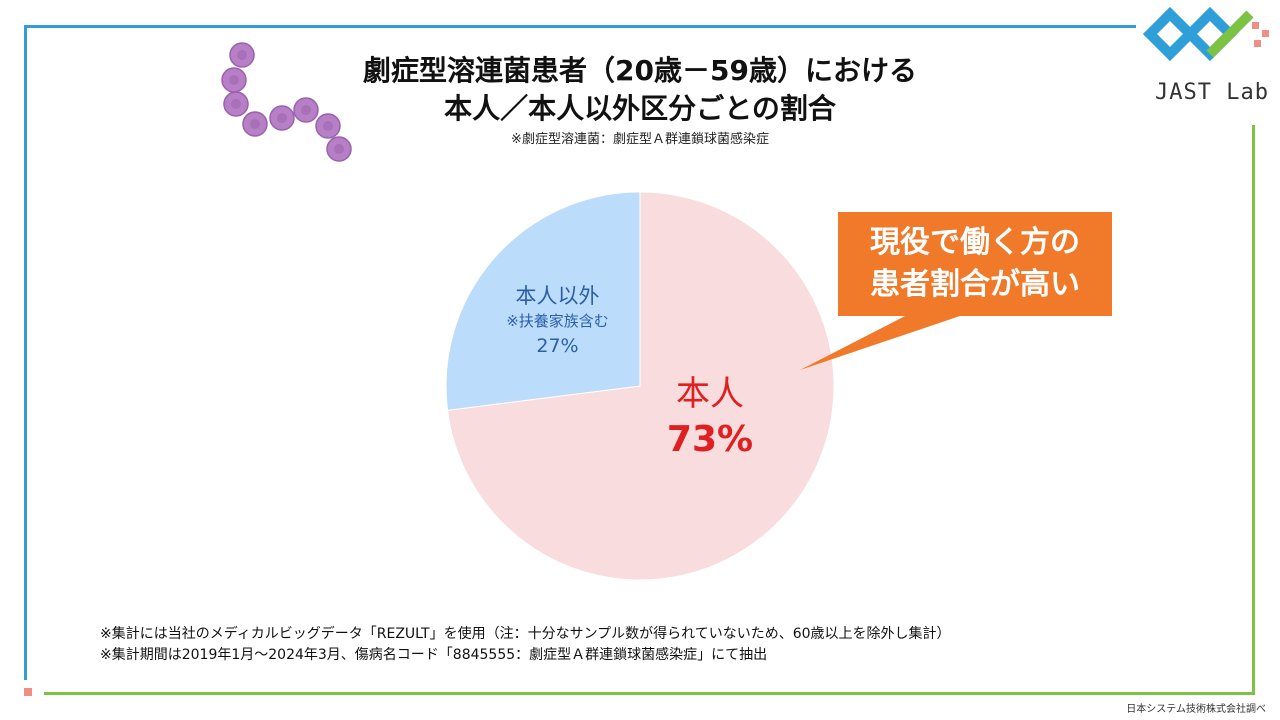 This screenshot has width=1280, height=720. I want to click on title-line-2: 本人／本人以外区分ごとの割合, so click(640, 108).